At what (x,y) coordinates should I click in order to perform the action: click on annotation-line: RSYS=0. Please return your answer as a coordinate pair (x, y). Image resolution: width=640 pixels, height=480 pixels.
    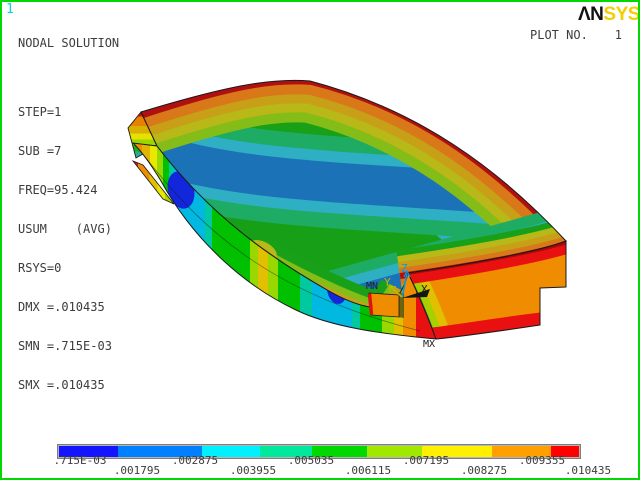
    Looking at the image, I should click on (40, 268).